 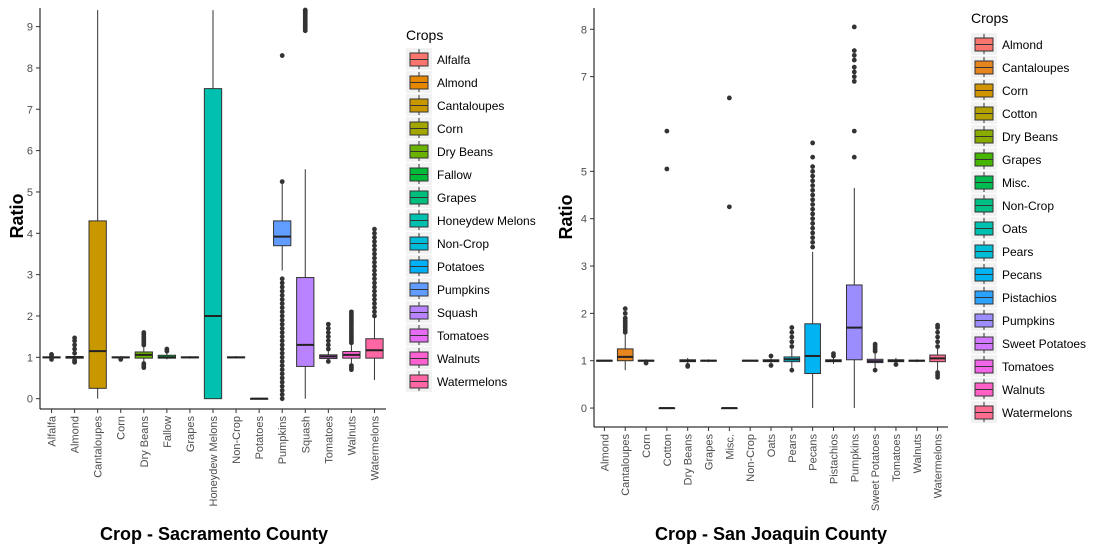 I want to click on x-tick-label: Almond, so click(x=605, y=452).